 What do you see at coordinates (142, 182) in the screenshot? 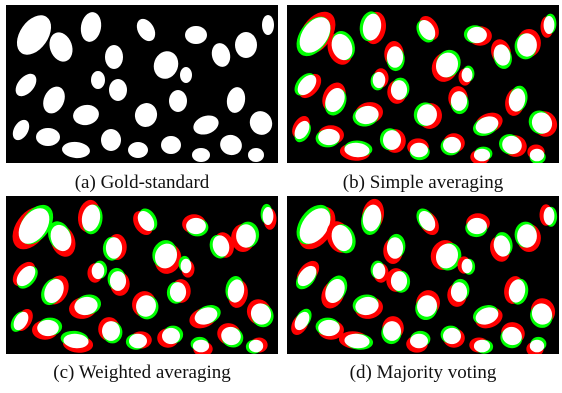
I see `caption-gold-standard: (a) Gold-standard` at bounding box center [142, 182].